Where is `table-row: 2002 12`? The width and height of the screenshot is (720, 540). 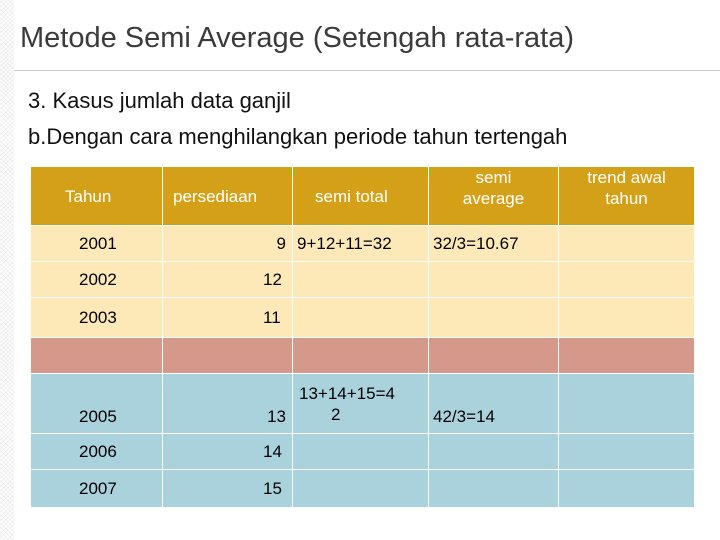
table-row: 2002 12 is located at coordinates (362, 279).